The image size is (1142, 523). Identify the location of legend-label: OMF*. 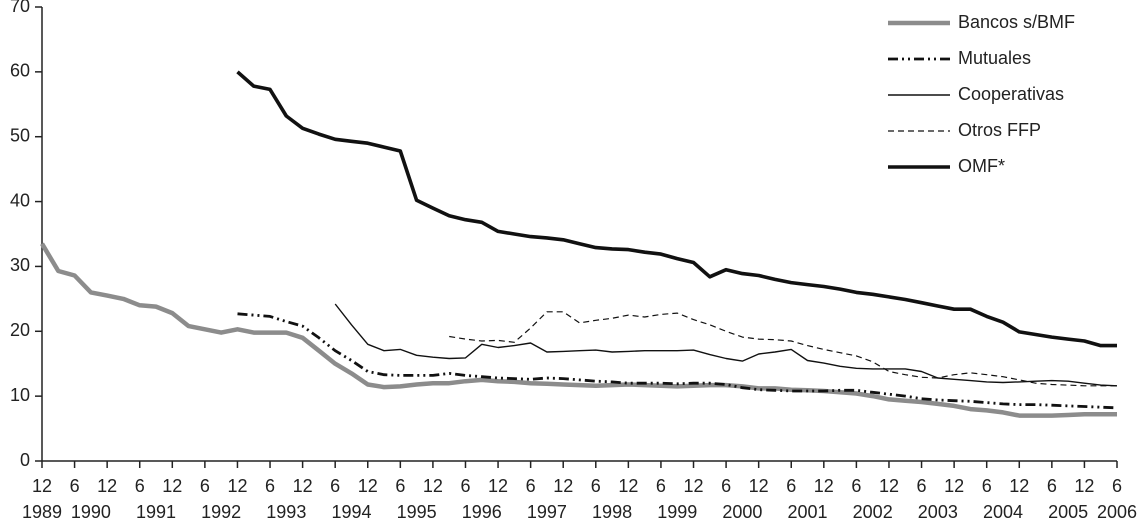
(981, 166).